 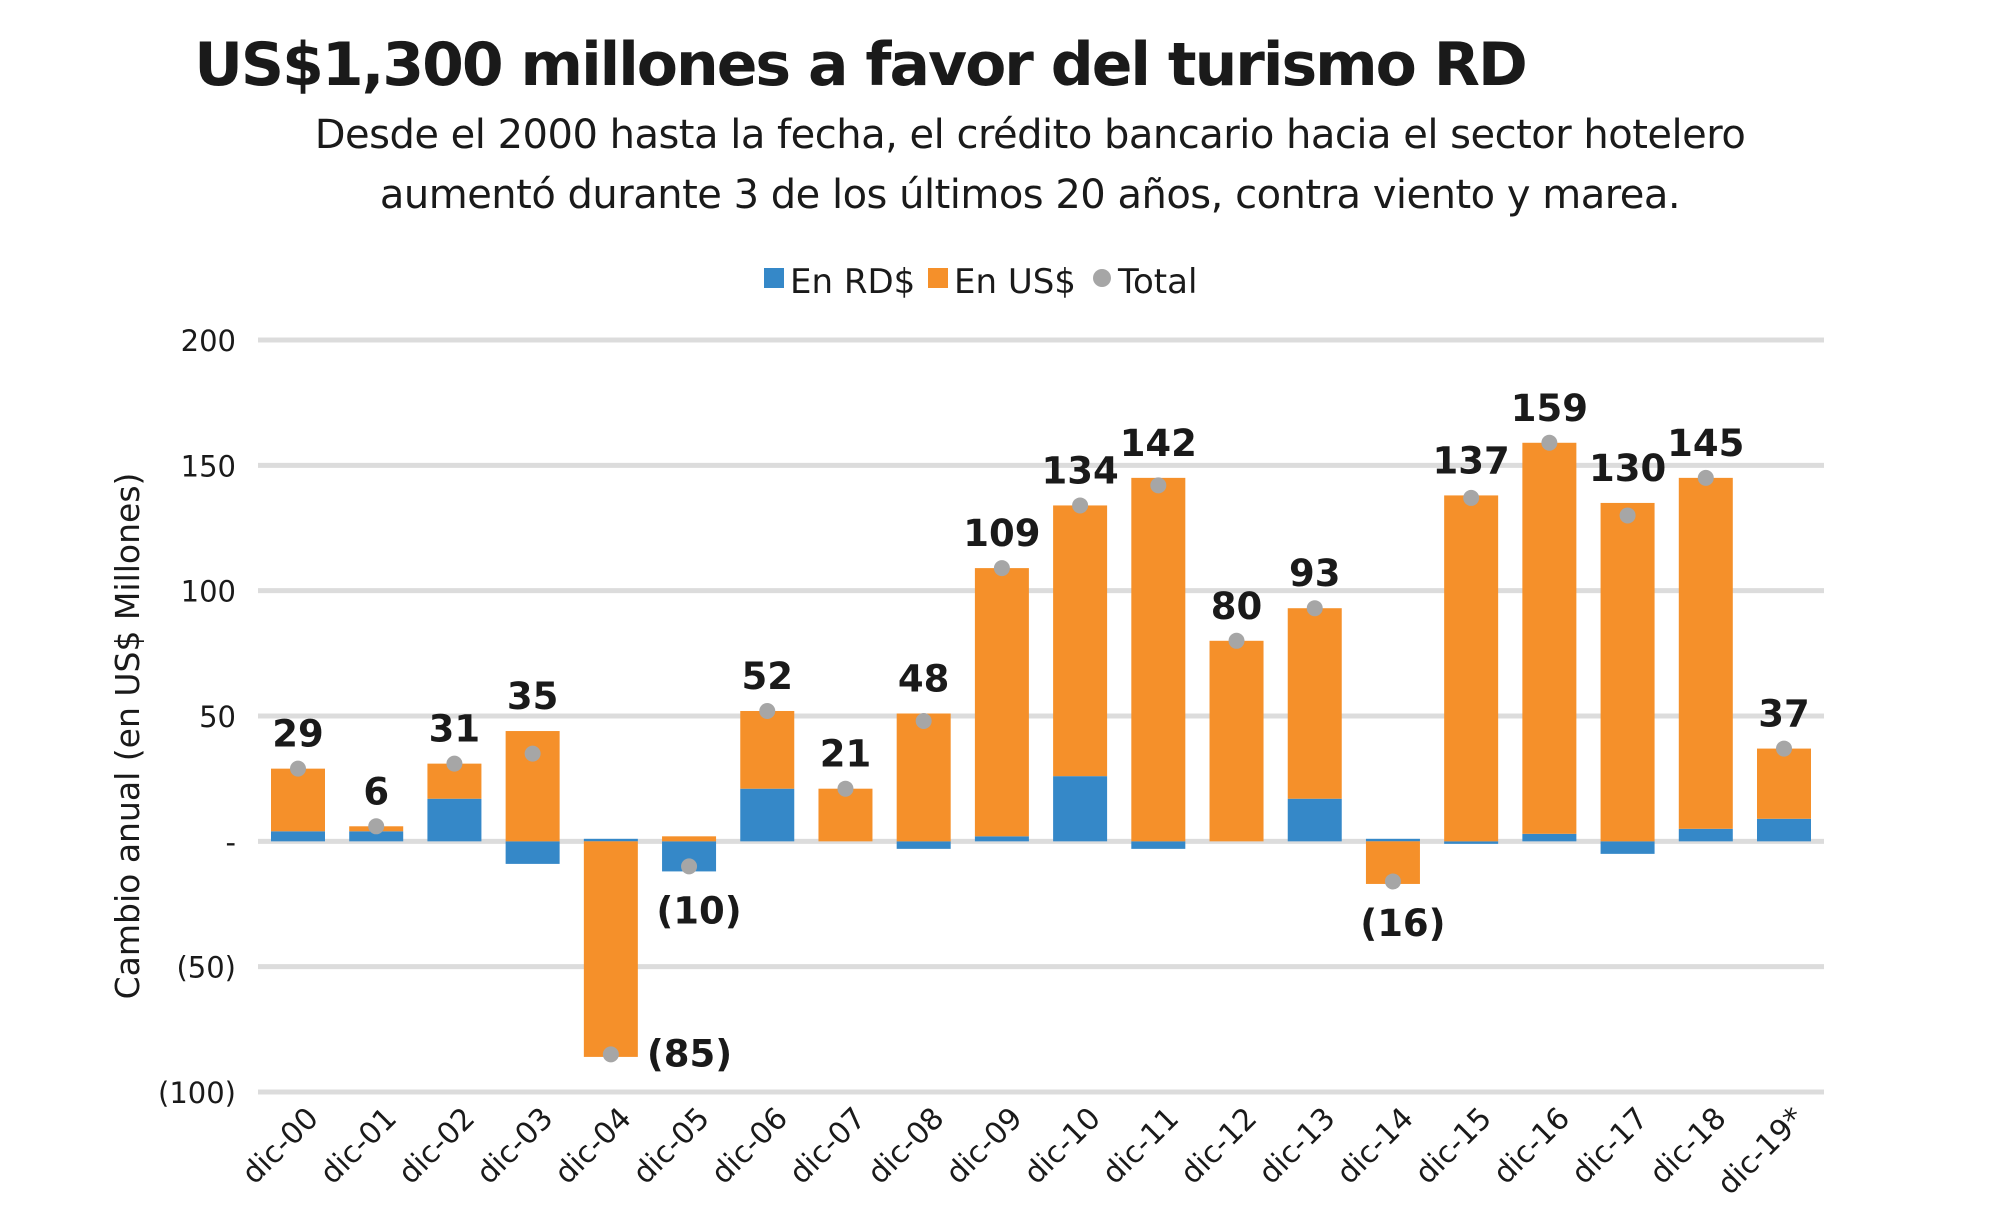 What do you see at coordinates (206, 968) in the screenshot?
I see `y-tick-label: (50)` at bounding box center [206, 968].